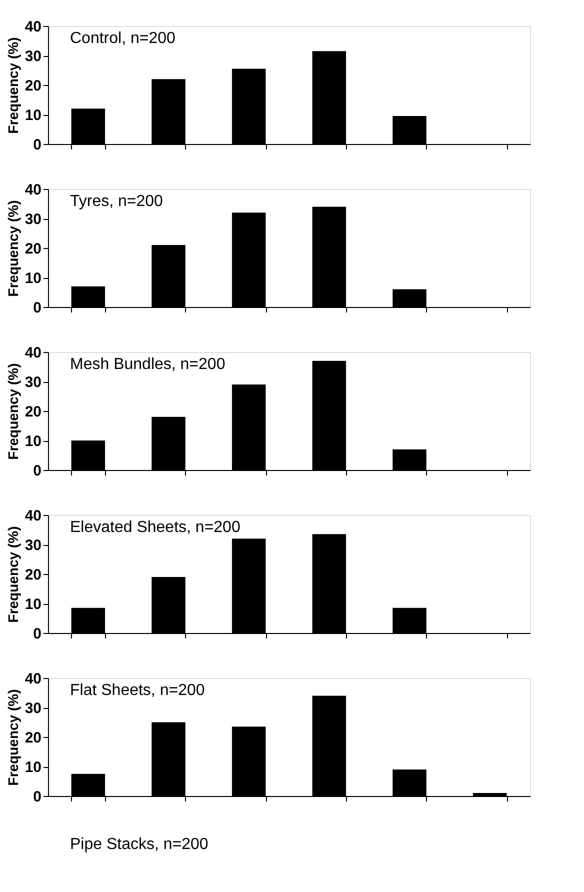  What do you see at coordinates (123, 38) in the screenshot?
I see `chart-title: Control, n=200` at bounding box center [123, 38].